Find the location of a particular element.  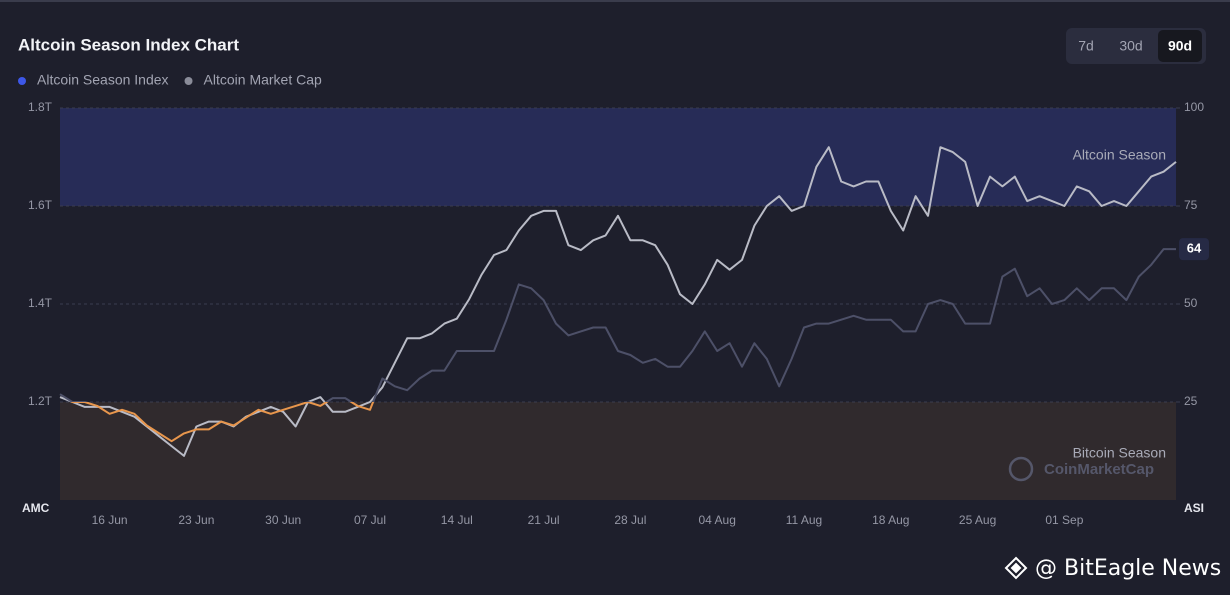

y2-axis-label: ASI is located at coordinates (1194, 508).